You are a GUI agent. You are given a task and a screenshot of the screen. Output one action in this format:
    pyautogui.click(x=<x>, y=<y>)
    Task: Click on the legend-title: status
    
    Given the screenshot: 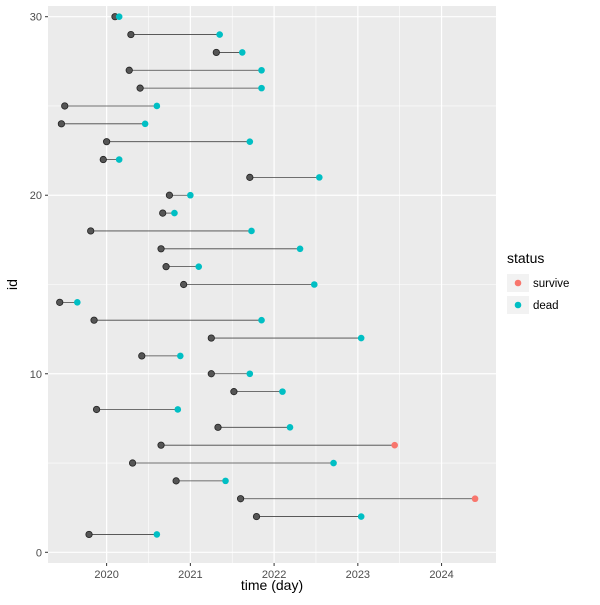 What is the action you would take?
    pyautogui.click(x=525, y=258)
    